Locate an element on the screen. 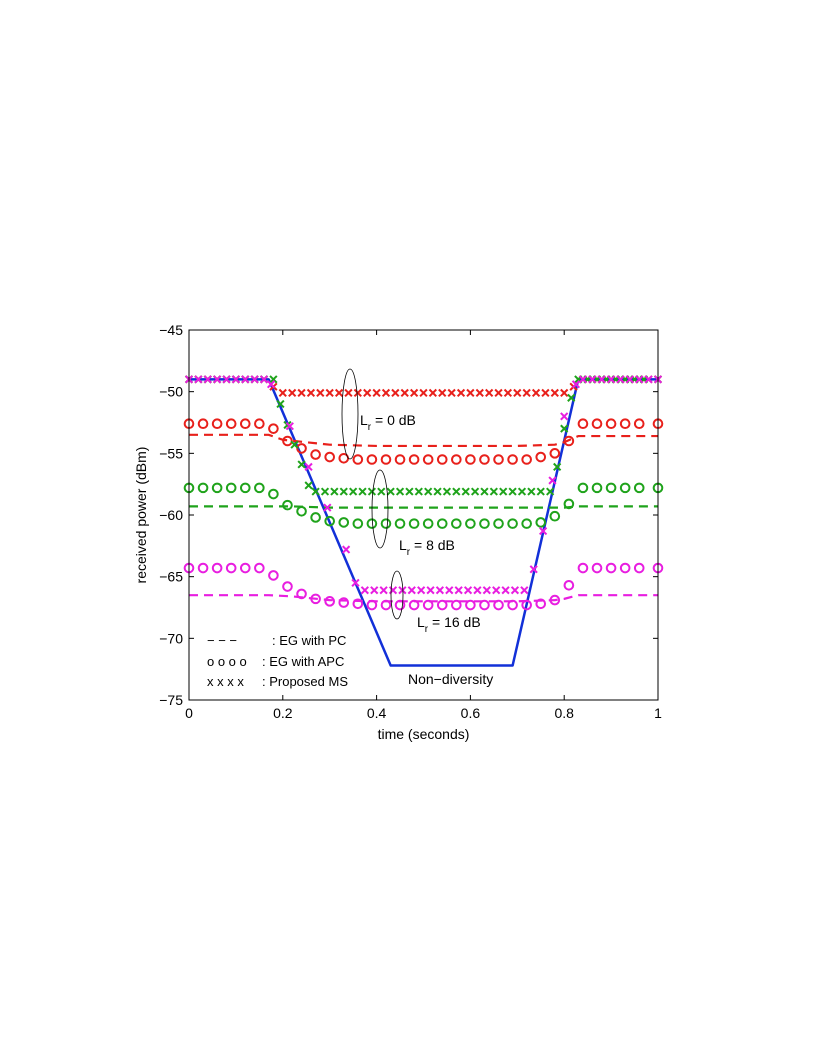 The image size is (816, 1061). x-tick-label: 0.4 is located at coordinates (377, 713).